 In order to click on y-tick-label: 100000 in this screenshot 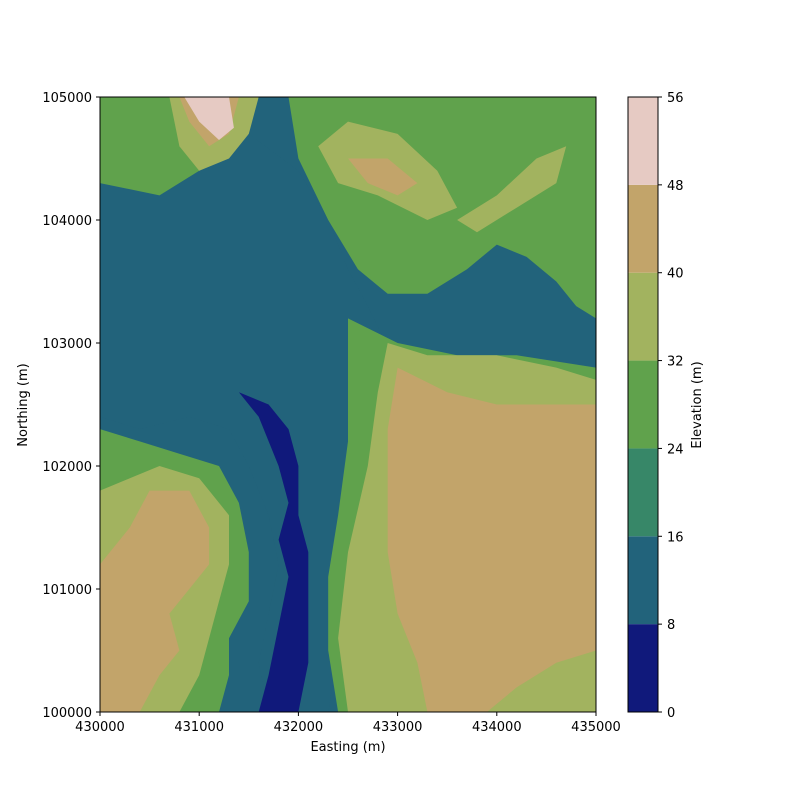, I will do `click(67, 713)`.